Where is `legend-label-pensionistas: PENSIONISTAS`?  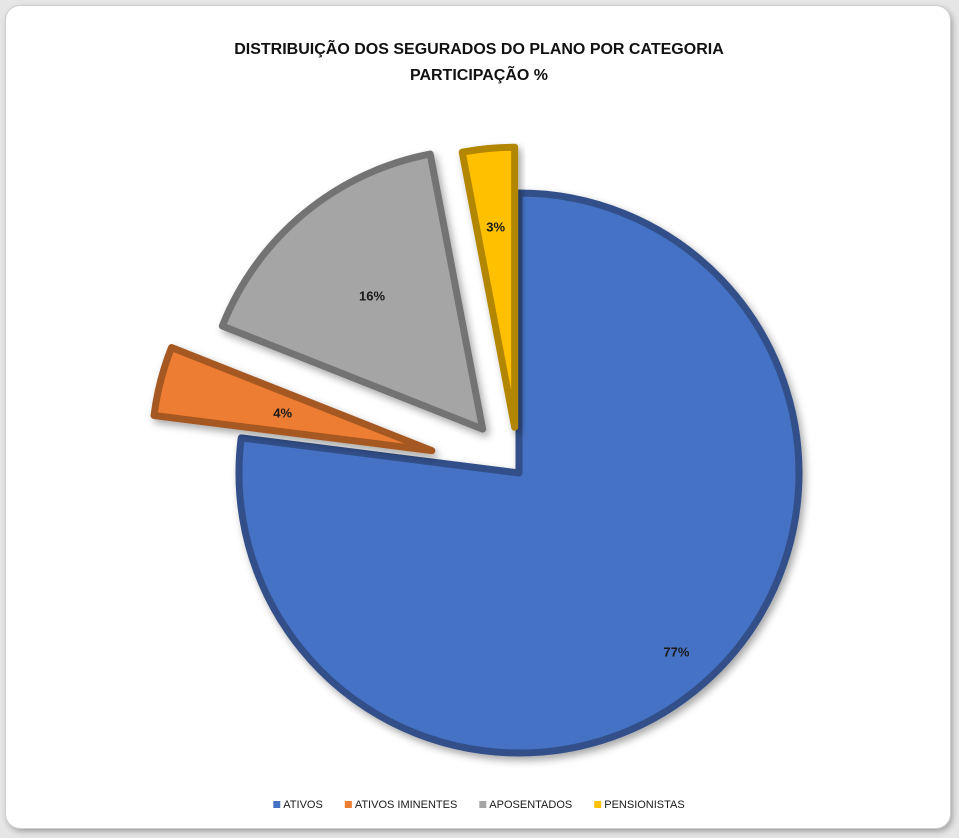 legend-label-pensionistas: PENSIONISTAS is located at coordinates (644, 805).